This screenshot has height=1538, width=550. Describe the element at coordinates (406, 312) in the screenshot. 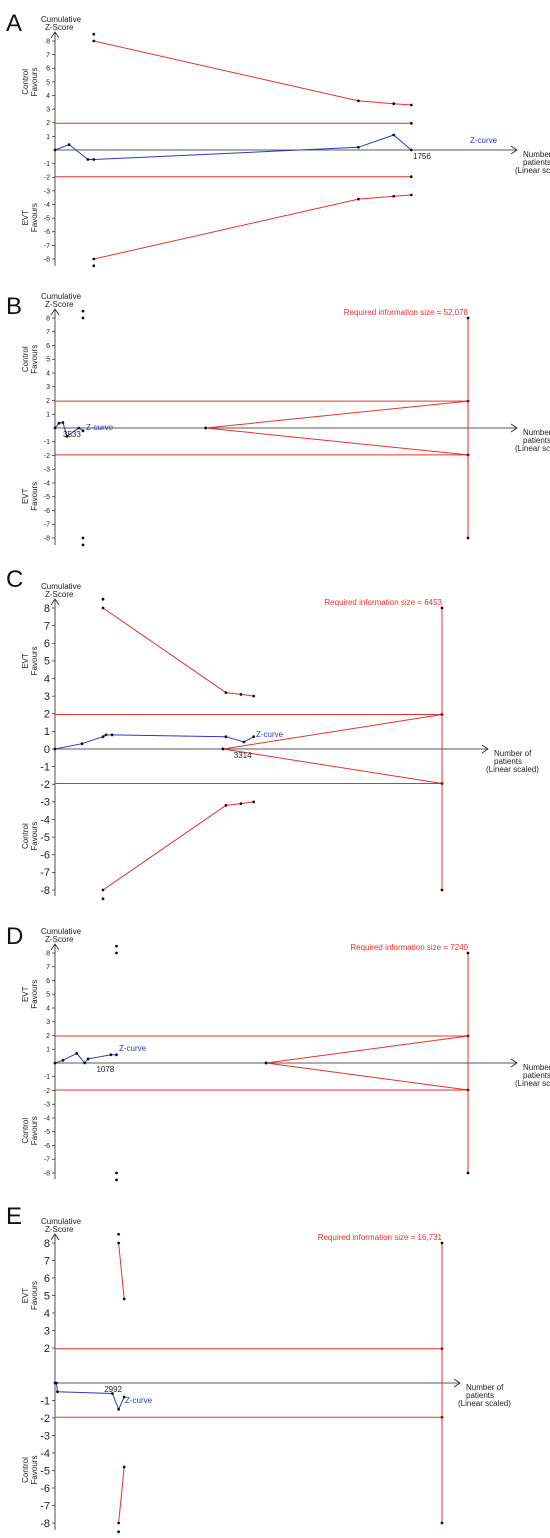

I see `ris-label: Required information size = 52,078` at that location.